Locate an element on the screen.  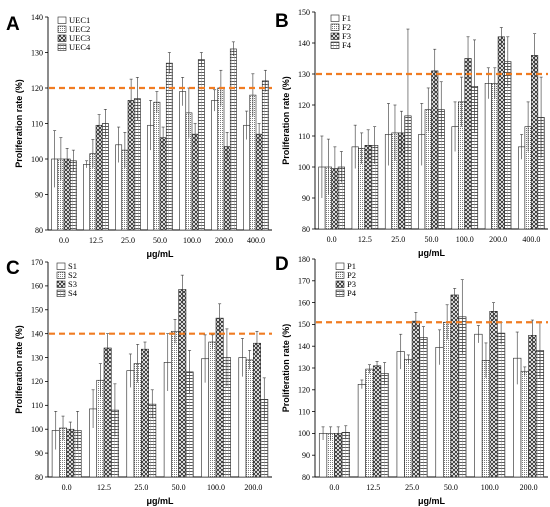
y-tick-label: 170 is located at coordinates (37, 262).